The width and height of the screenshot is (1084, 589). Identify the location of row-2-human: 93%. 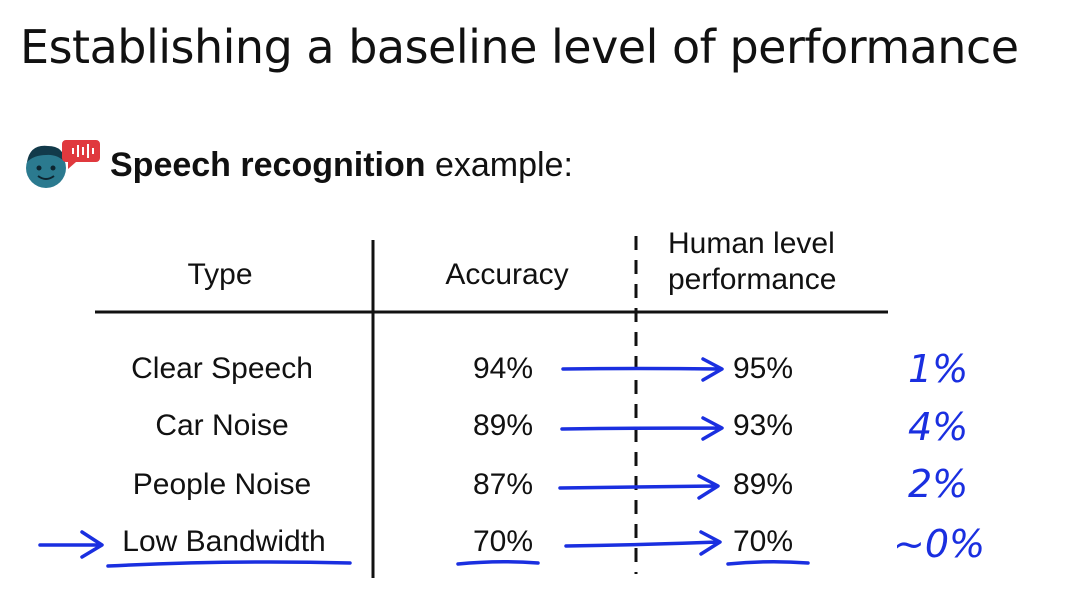
(763, 425).